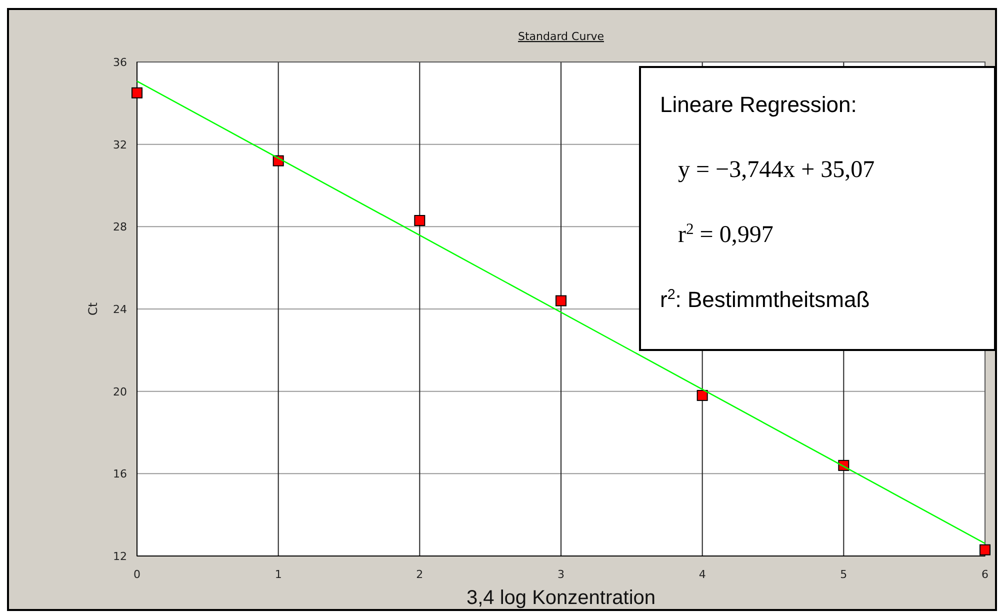 The height and width of the screenshot is (614, 999). Describe the element at coordinates (561, 598) in the screenshot. I see `x-axis-title: 3,4 log Konzentration` at that location.